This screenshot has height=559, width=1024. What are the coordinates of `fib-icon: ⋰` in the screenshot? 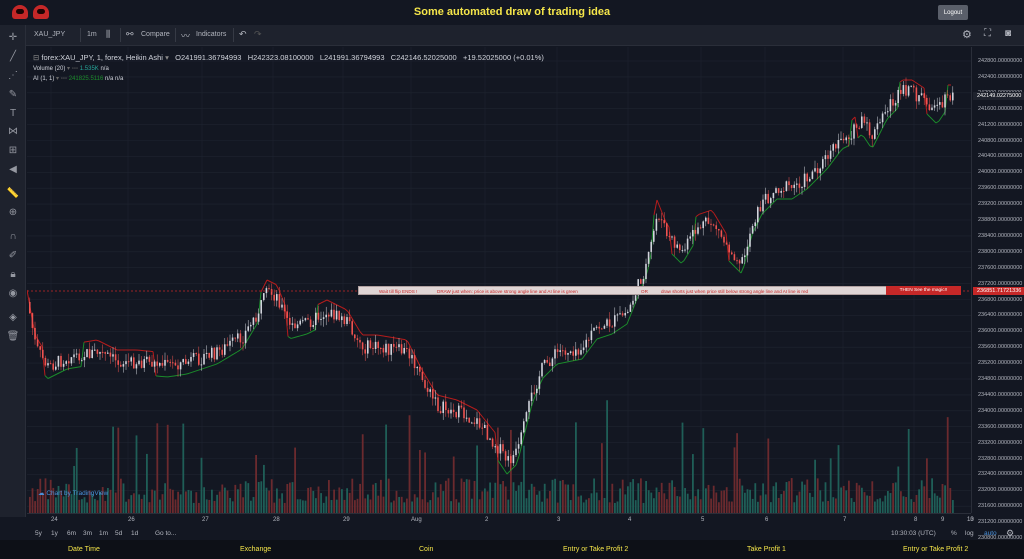 It's located at (13, 75).